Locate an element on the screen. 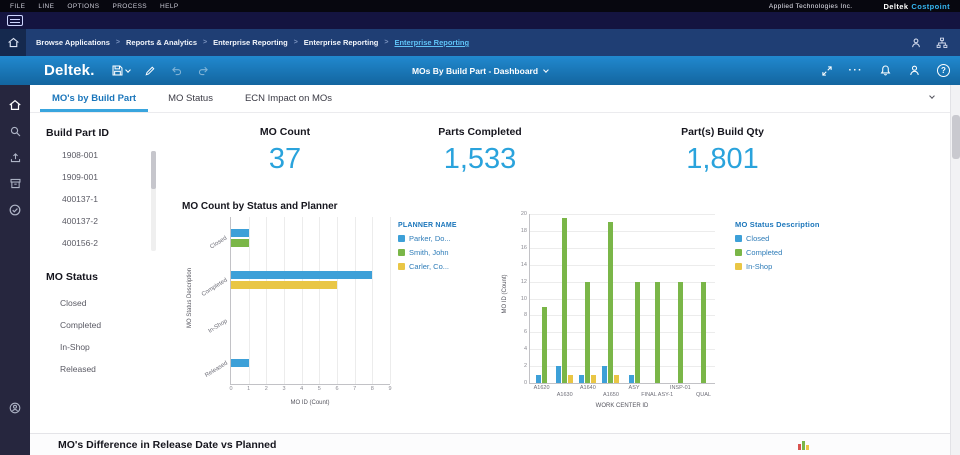 This screenshot has width=960, height=455. help-icon: ? is located at coordinates (943, 70).